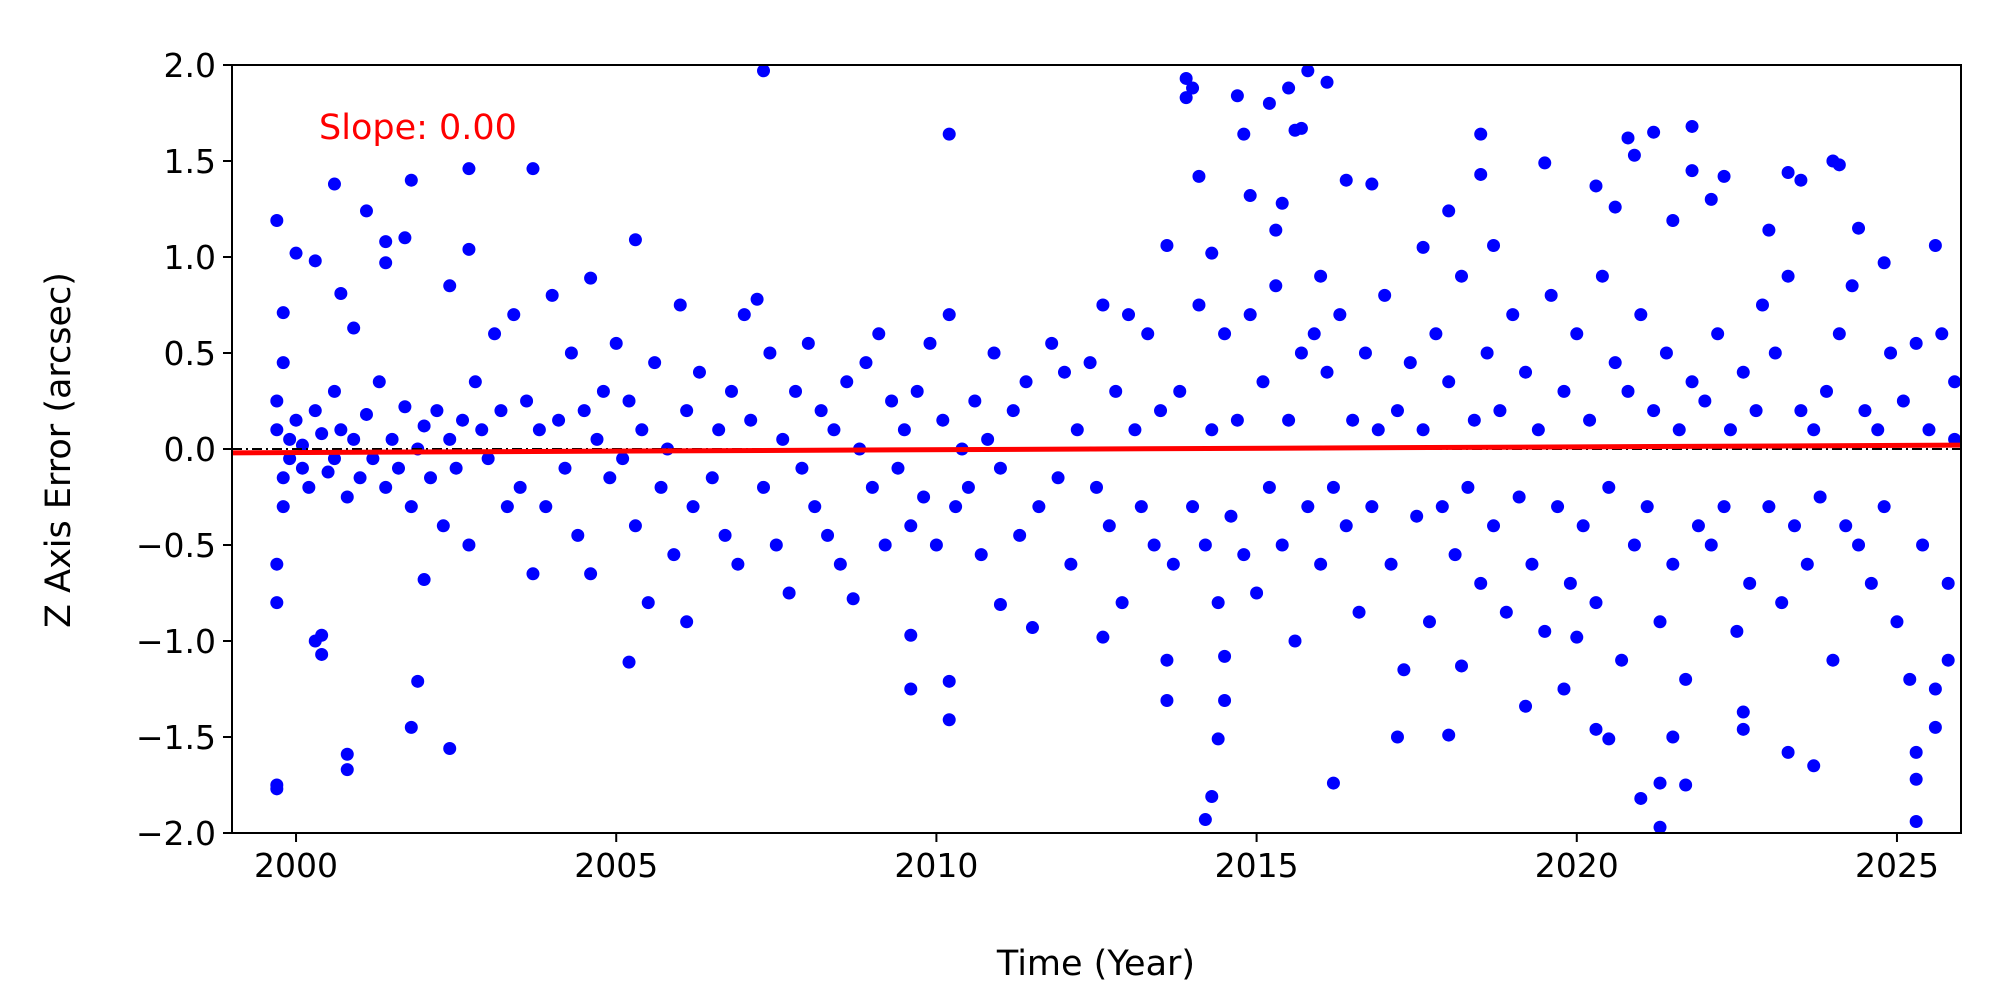 The width and height of the screenshot is (2000, 1000). I want to click on x-axis-label: Time (Year), so click(1095, 964).